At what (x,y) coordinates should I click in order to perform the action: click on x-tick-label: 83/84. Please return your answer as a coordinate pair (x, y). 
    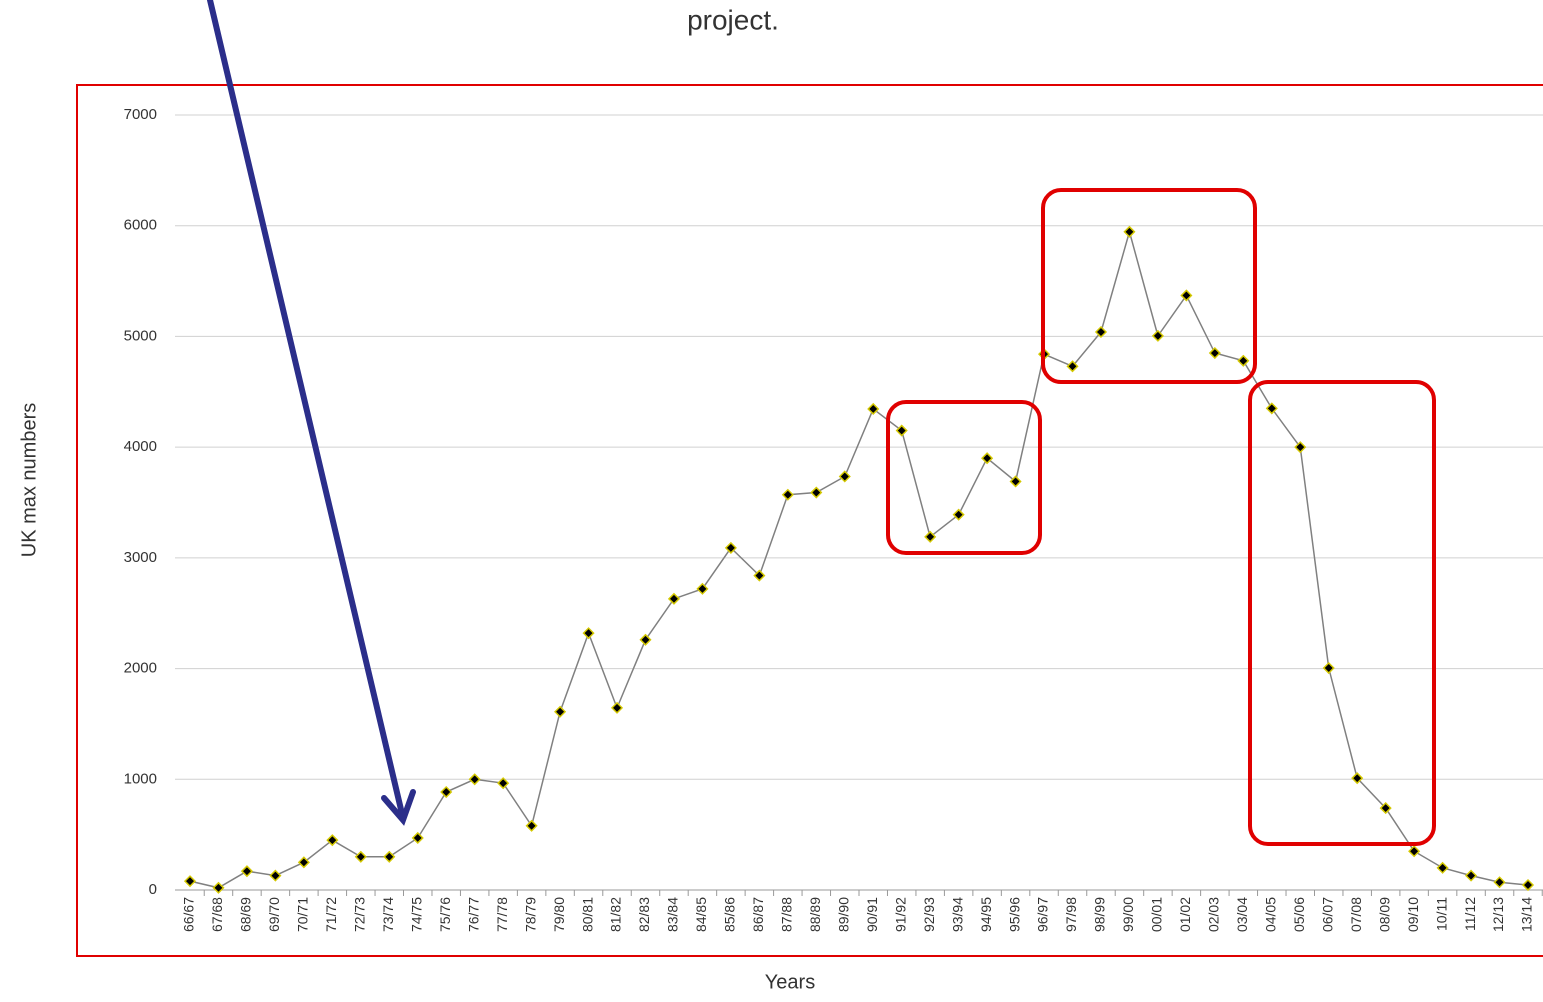
    Looking at the image, I should click on (673, 914).